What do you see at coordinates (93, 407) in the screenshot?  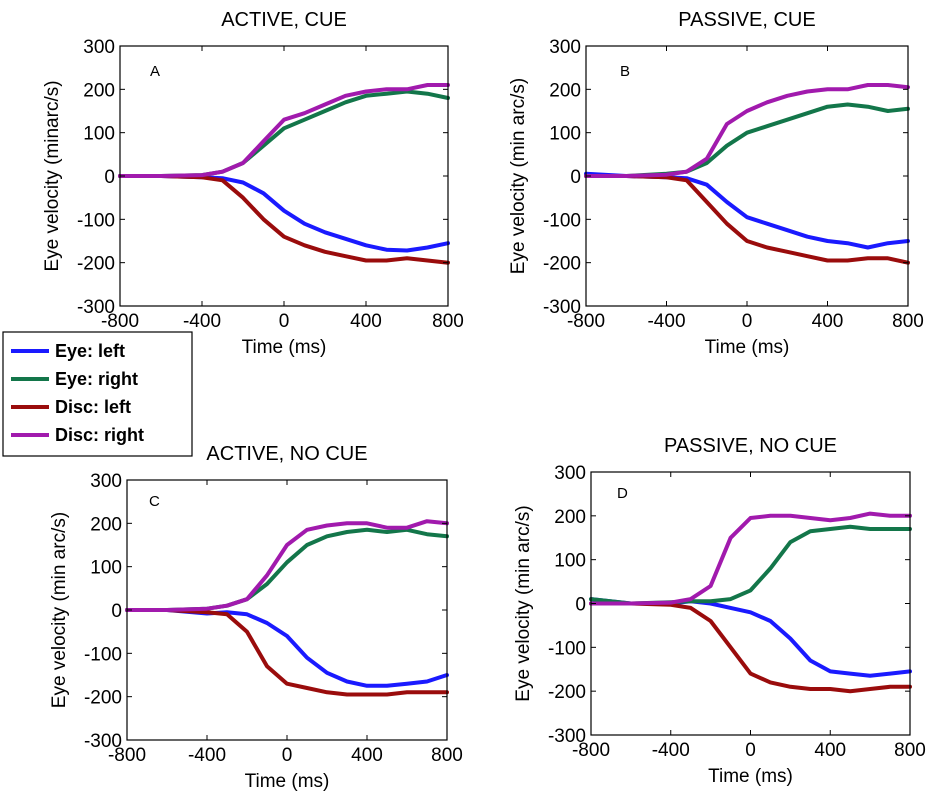 I see `legend-label: Disc: left` at bounding box center [93, 407].